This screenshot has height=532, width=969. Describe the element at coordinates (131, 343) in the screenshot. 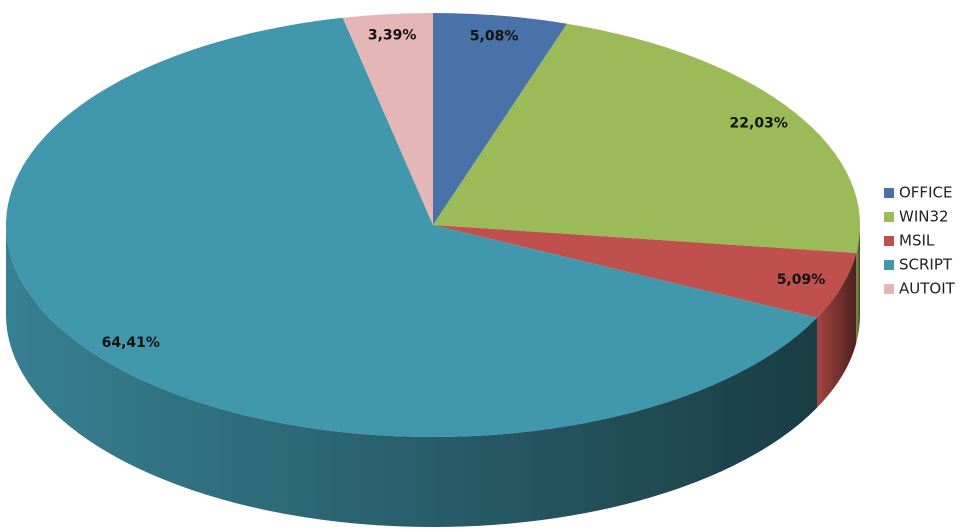

I see `data-label: 64,41%` at that location.